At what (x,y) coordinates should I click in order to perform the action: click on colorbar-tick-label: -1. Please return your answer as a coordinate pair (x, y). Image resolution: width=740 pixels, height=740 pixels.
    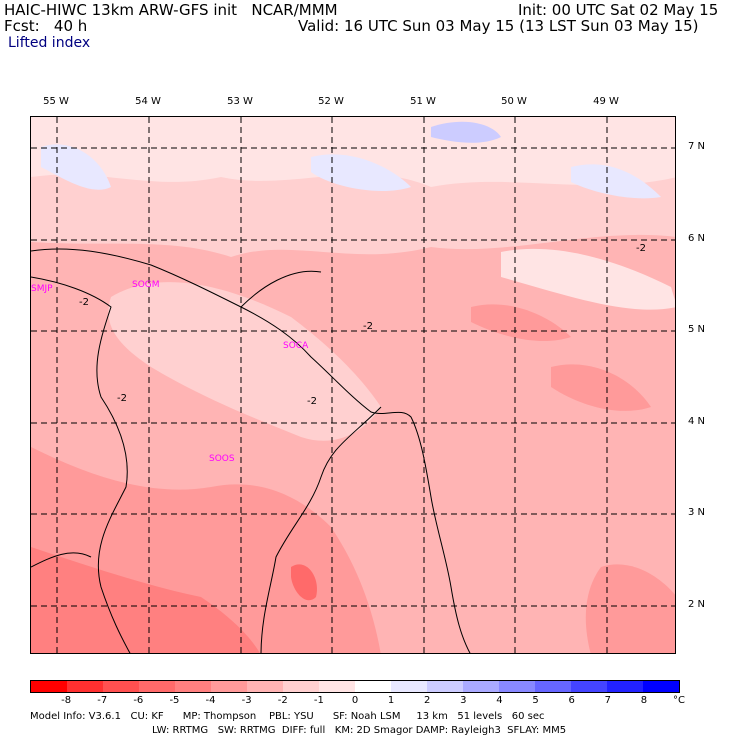
    Looking at the image, I should click on (318, 700).